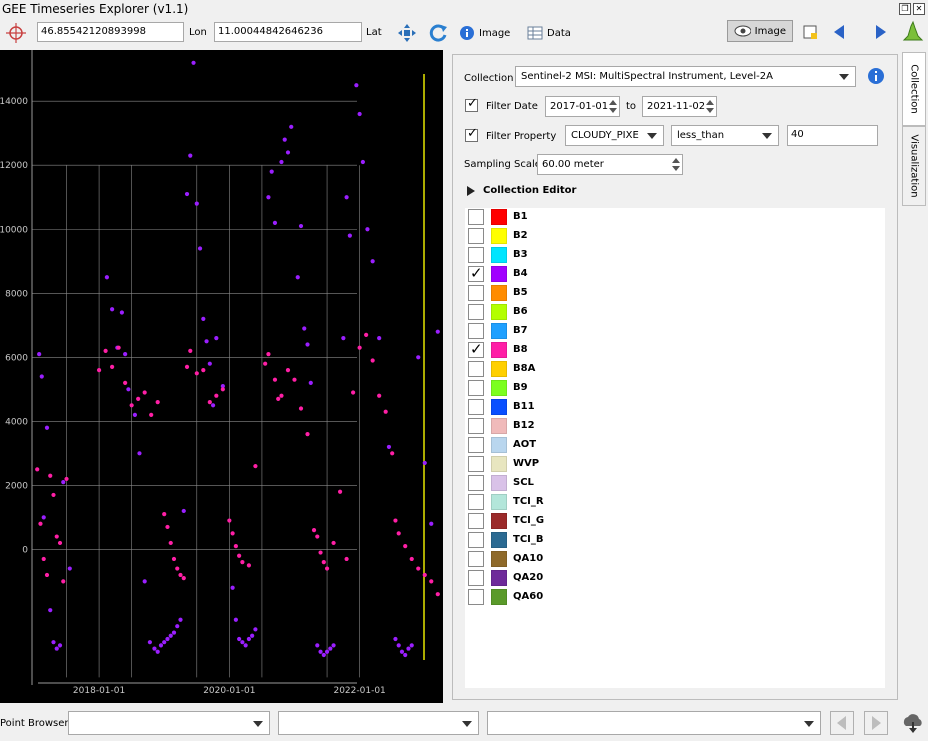 Image resolution: width=928 pixels, height=741 pixels. Describe the element at coordinates (675, 559) in the screenshot. I see `band-item-qa10: QA10` at that location.